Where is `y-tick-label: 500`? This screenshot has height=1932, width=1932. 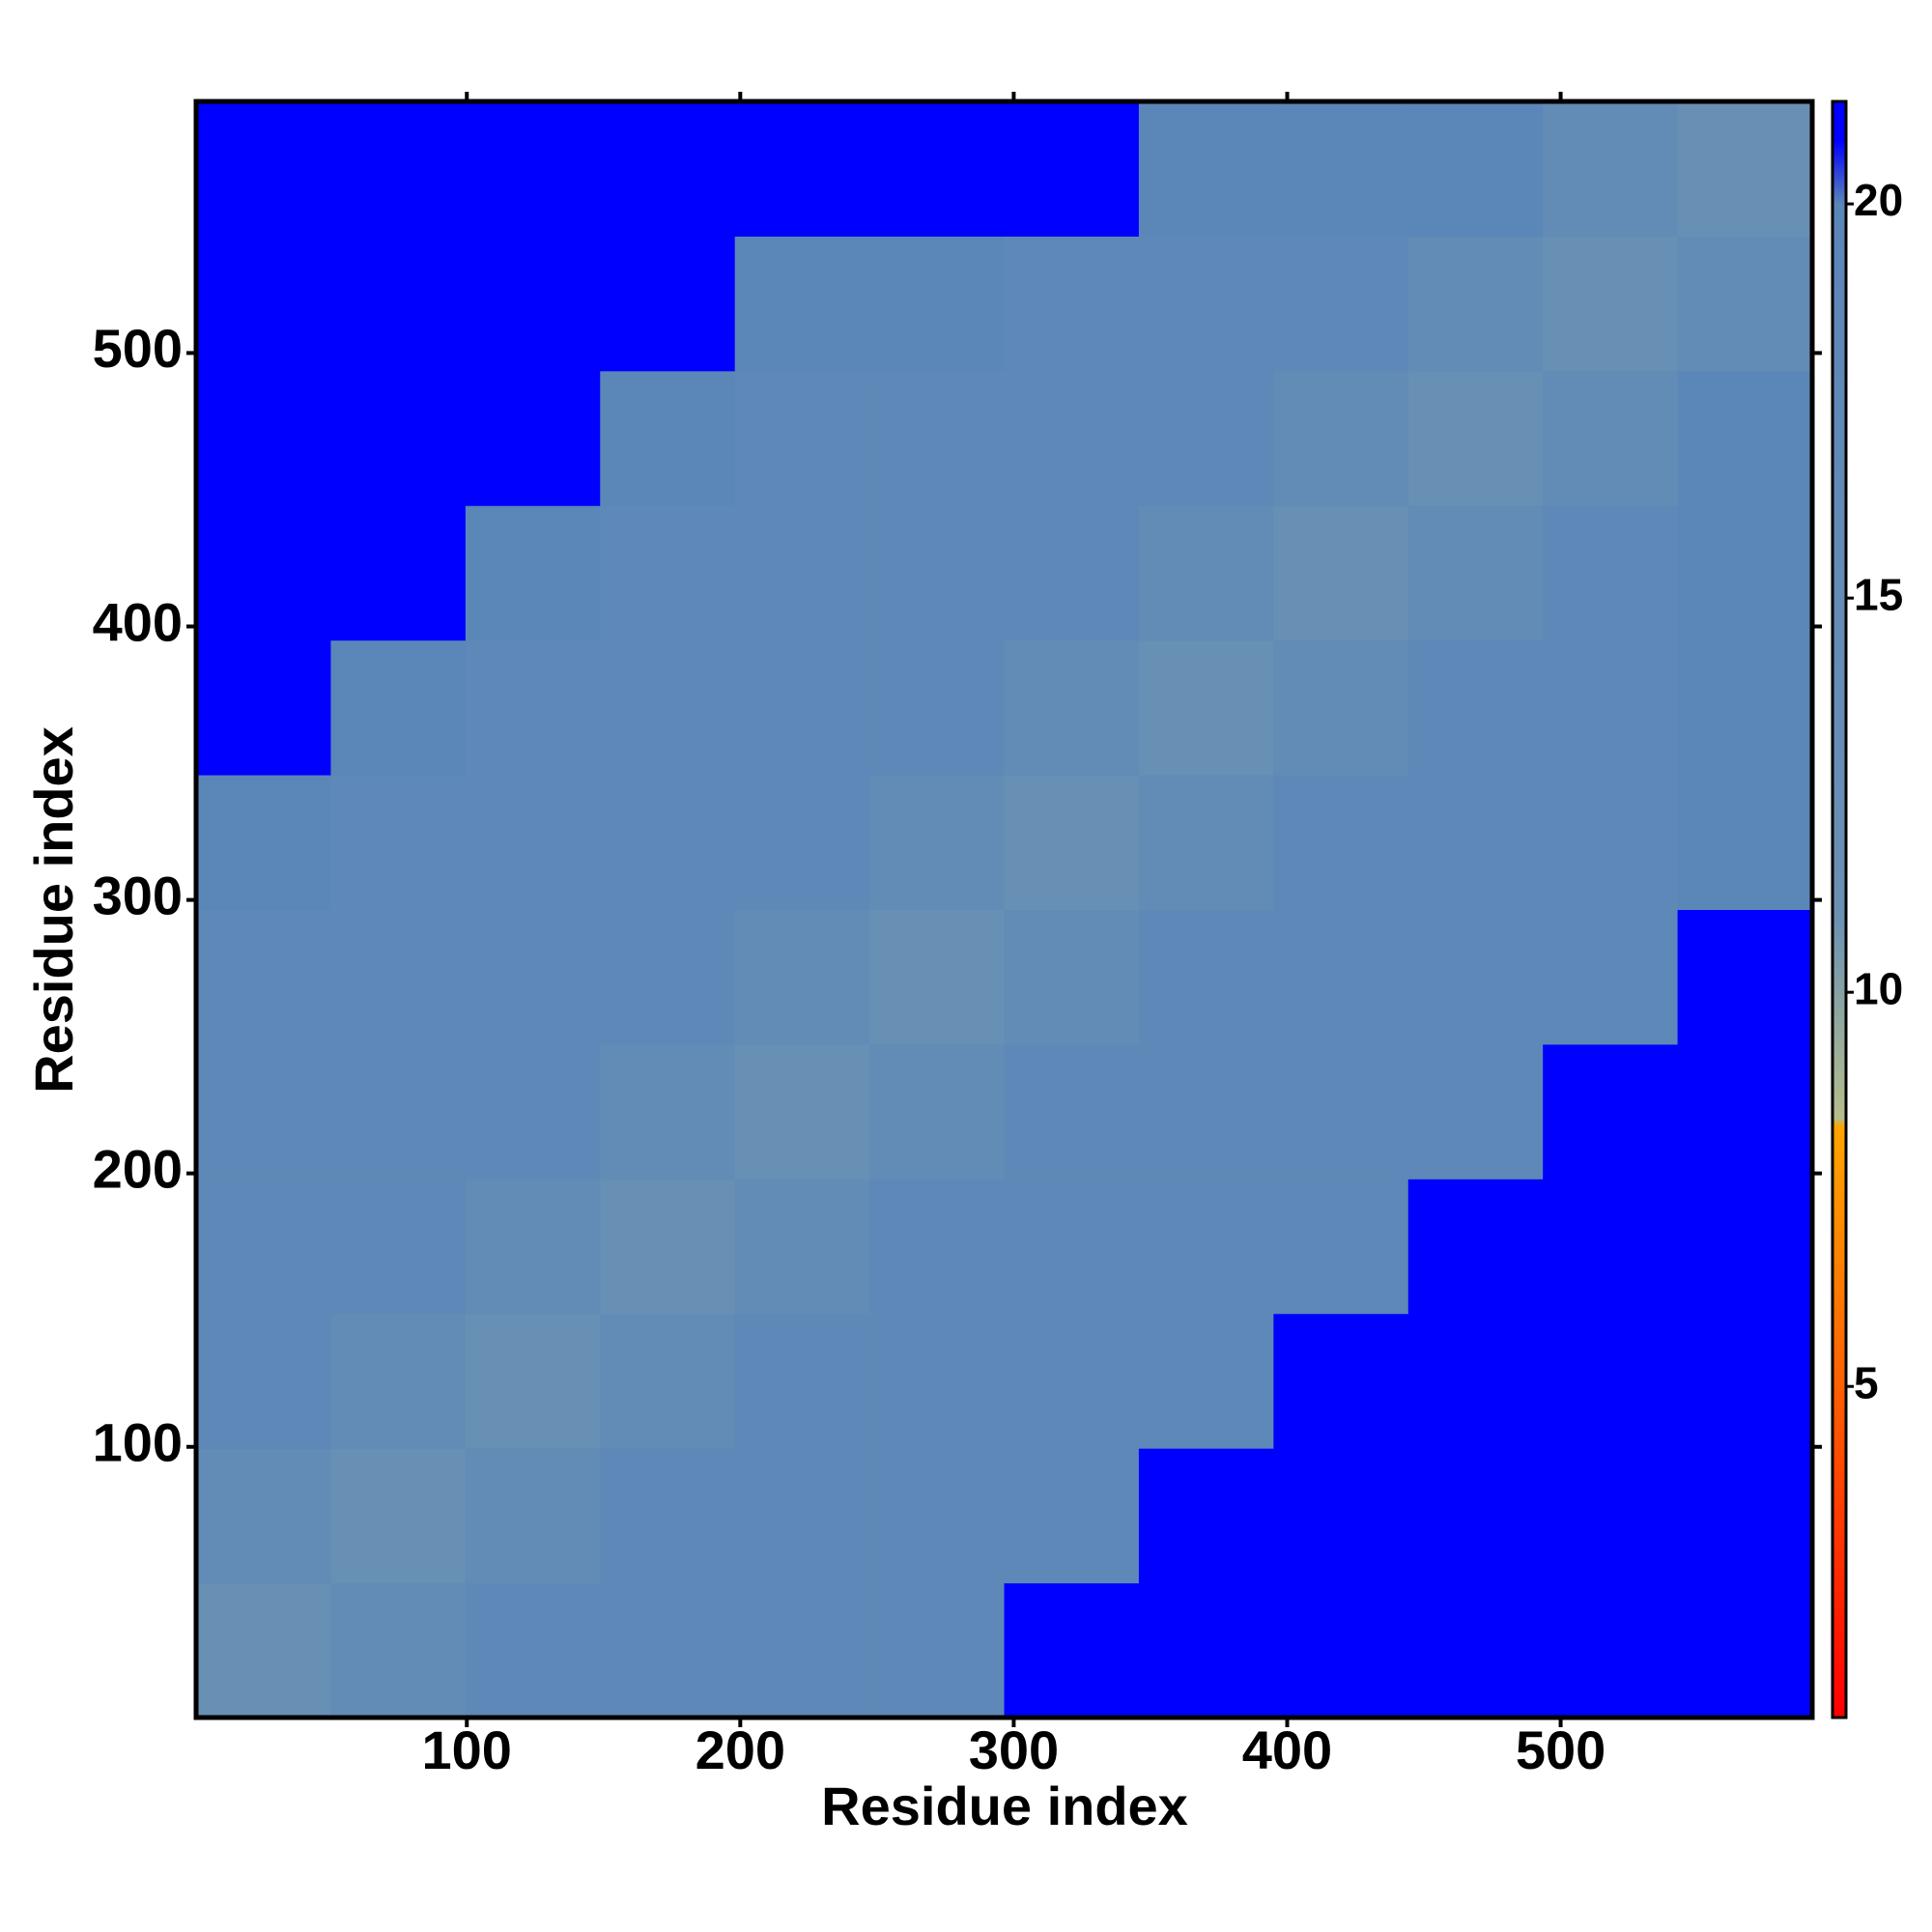 y-tick-label: 500 is located at coordinates (138, 348).